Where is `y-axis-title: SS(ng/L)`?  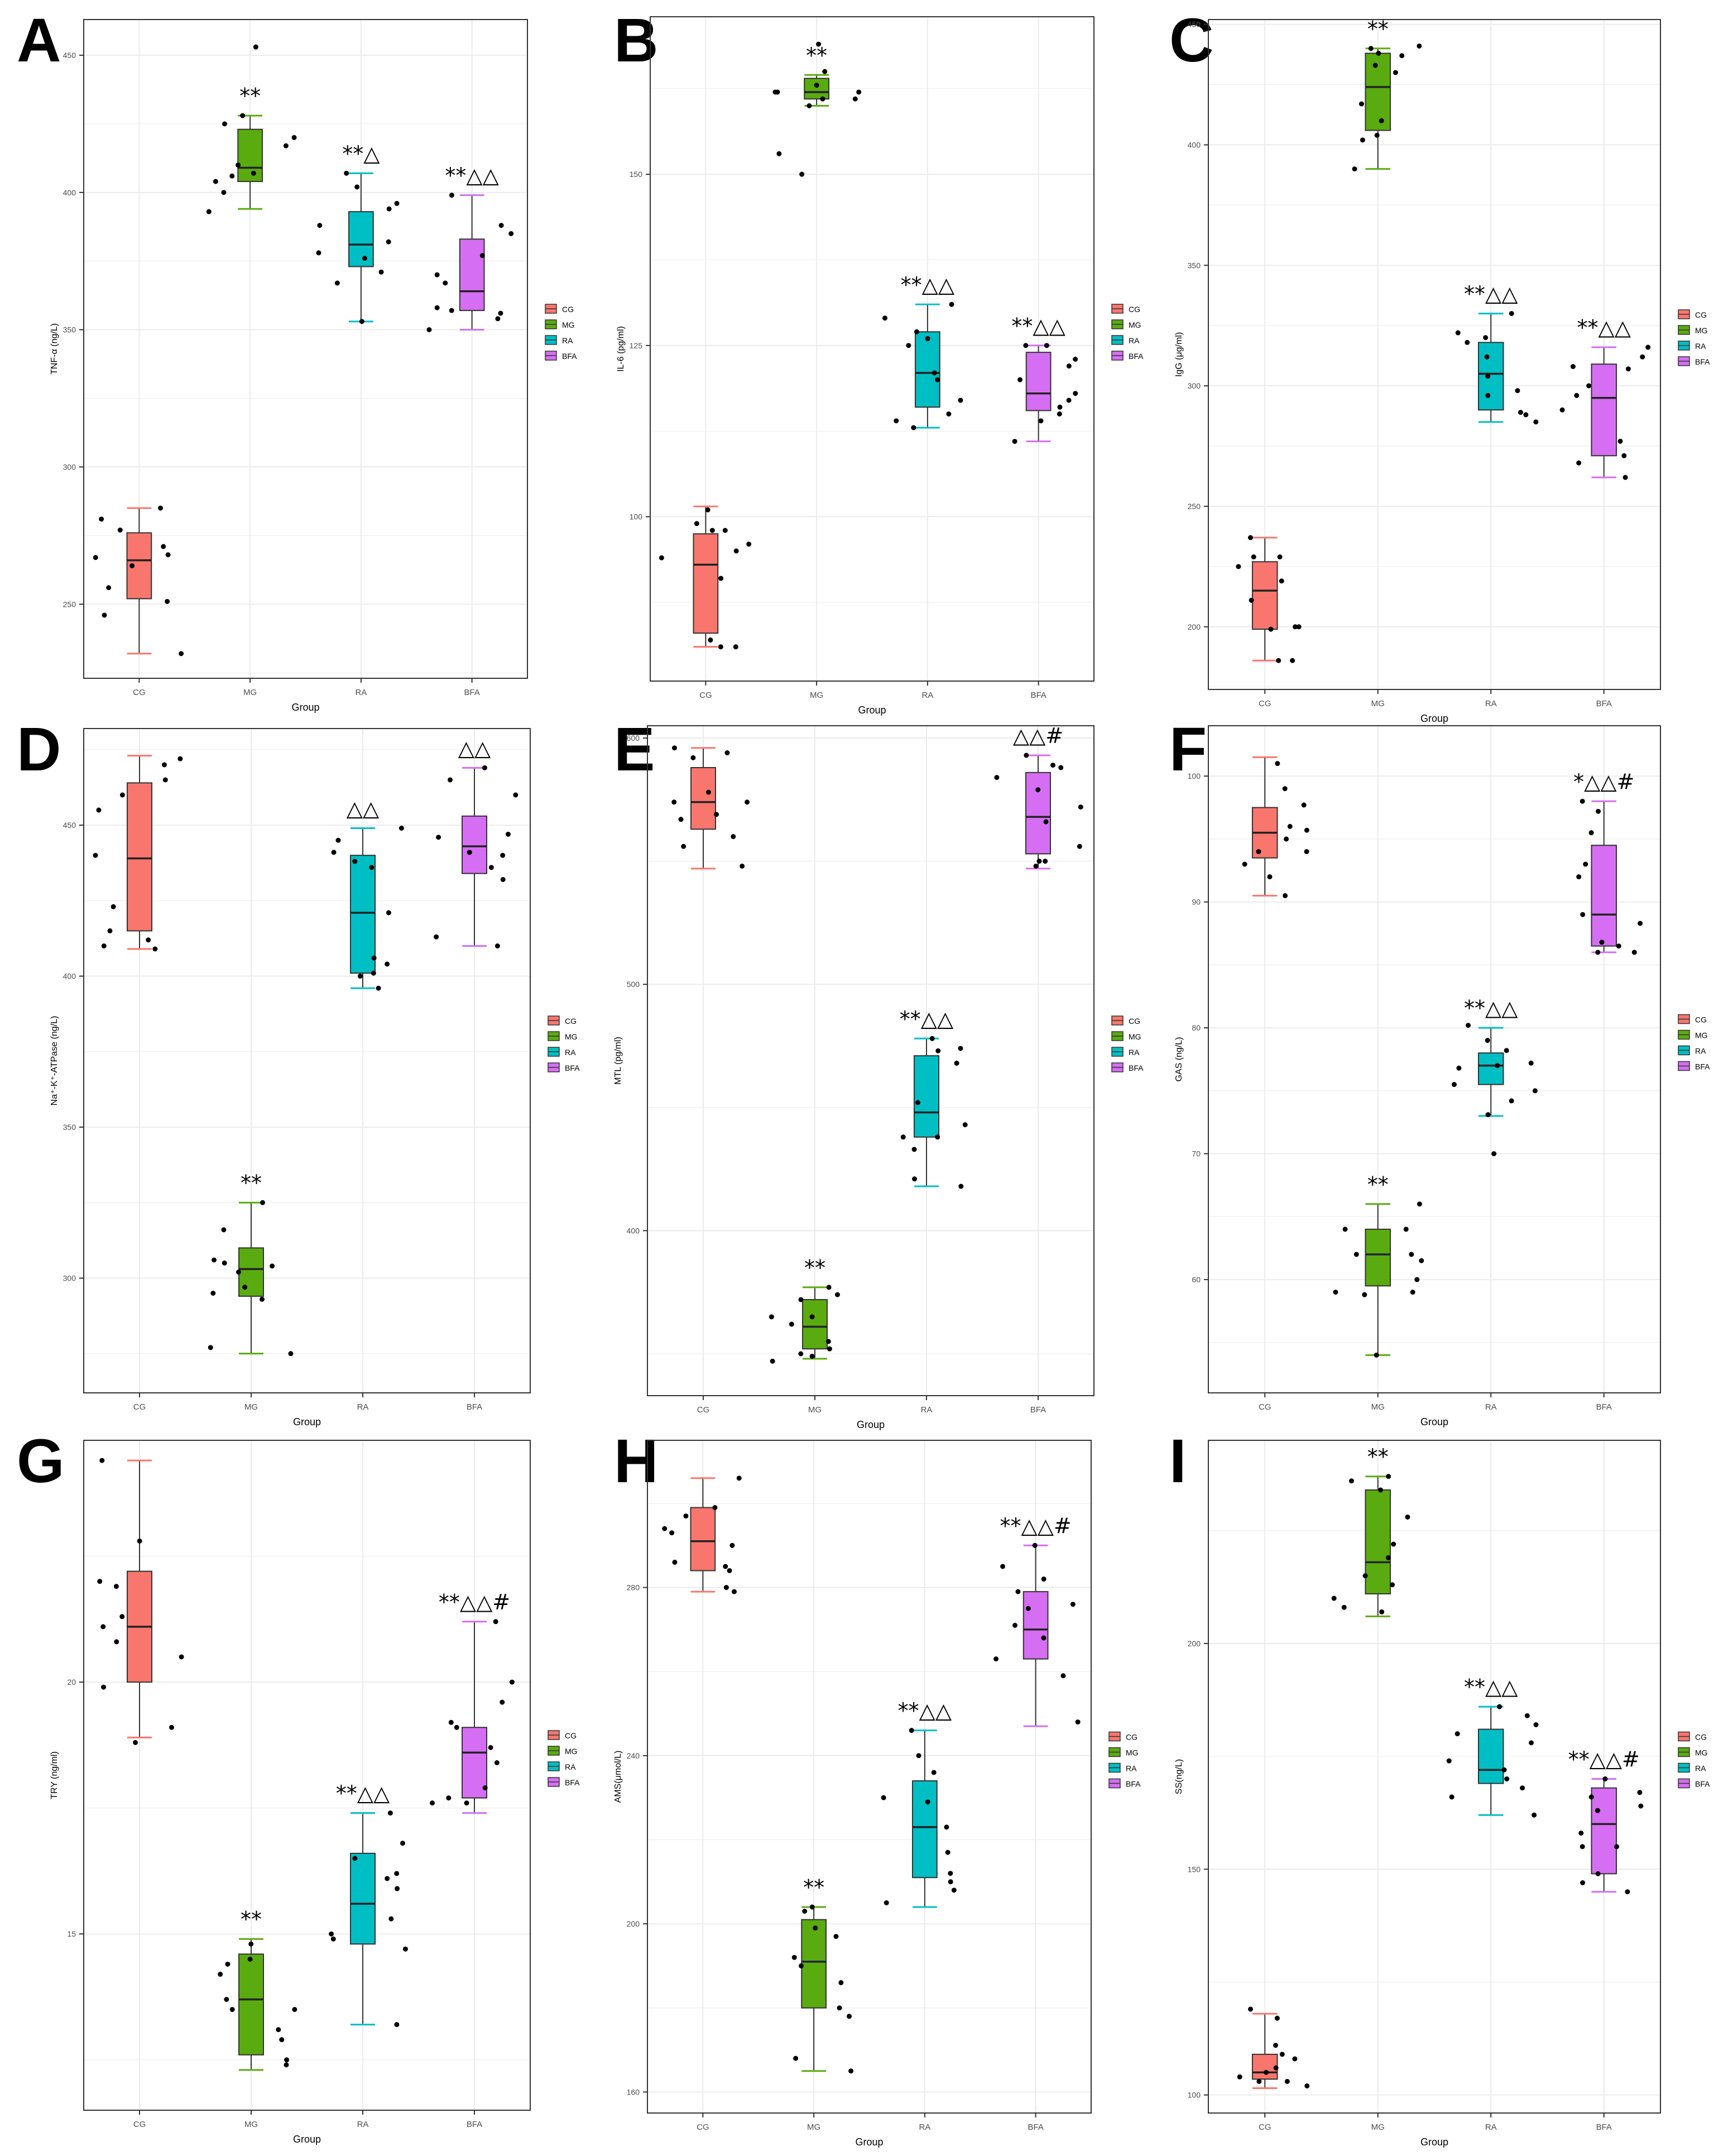 y-axis-title: SS(ng/L) is located at coordinates (1179, 1776).